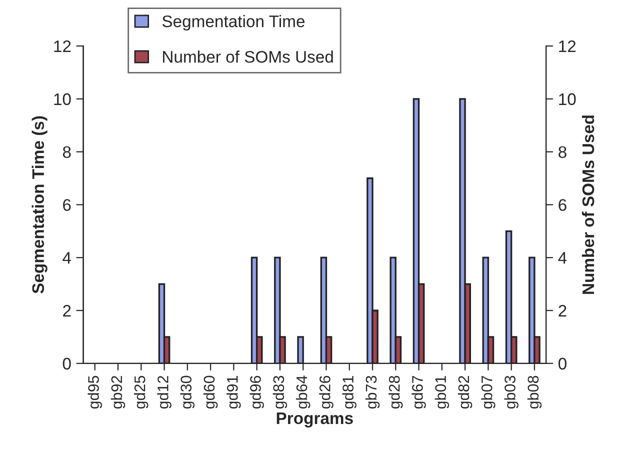 This screenshot has width=617, height=460. What do you see at coordinates (233, 392) in the screenshot?
I see `x-tick-label: gd91` at bounding box center [233, 392].